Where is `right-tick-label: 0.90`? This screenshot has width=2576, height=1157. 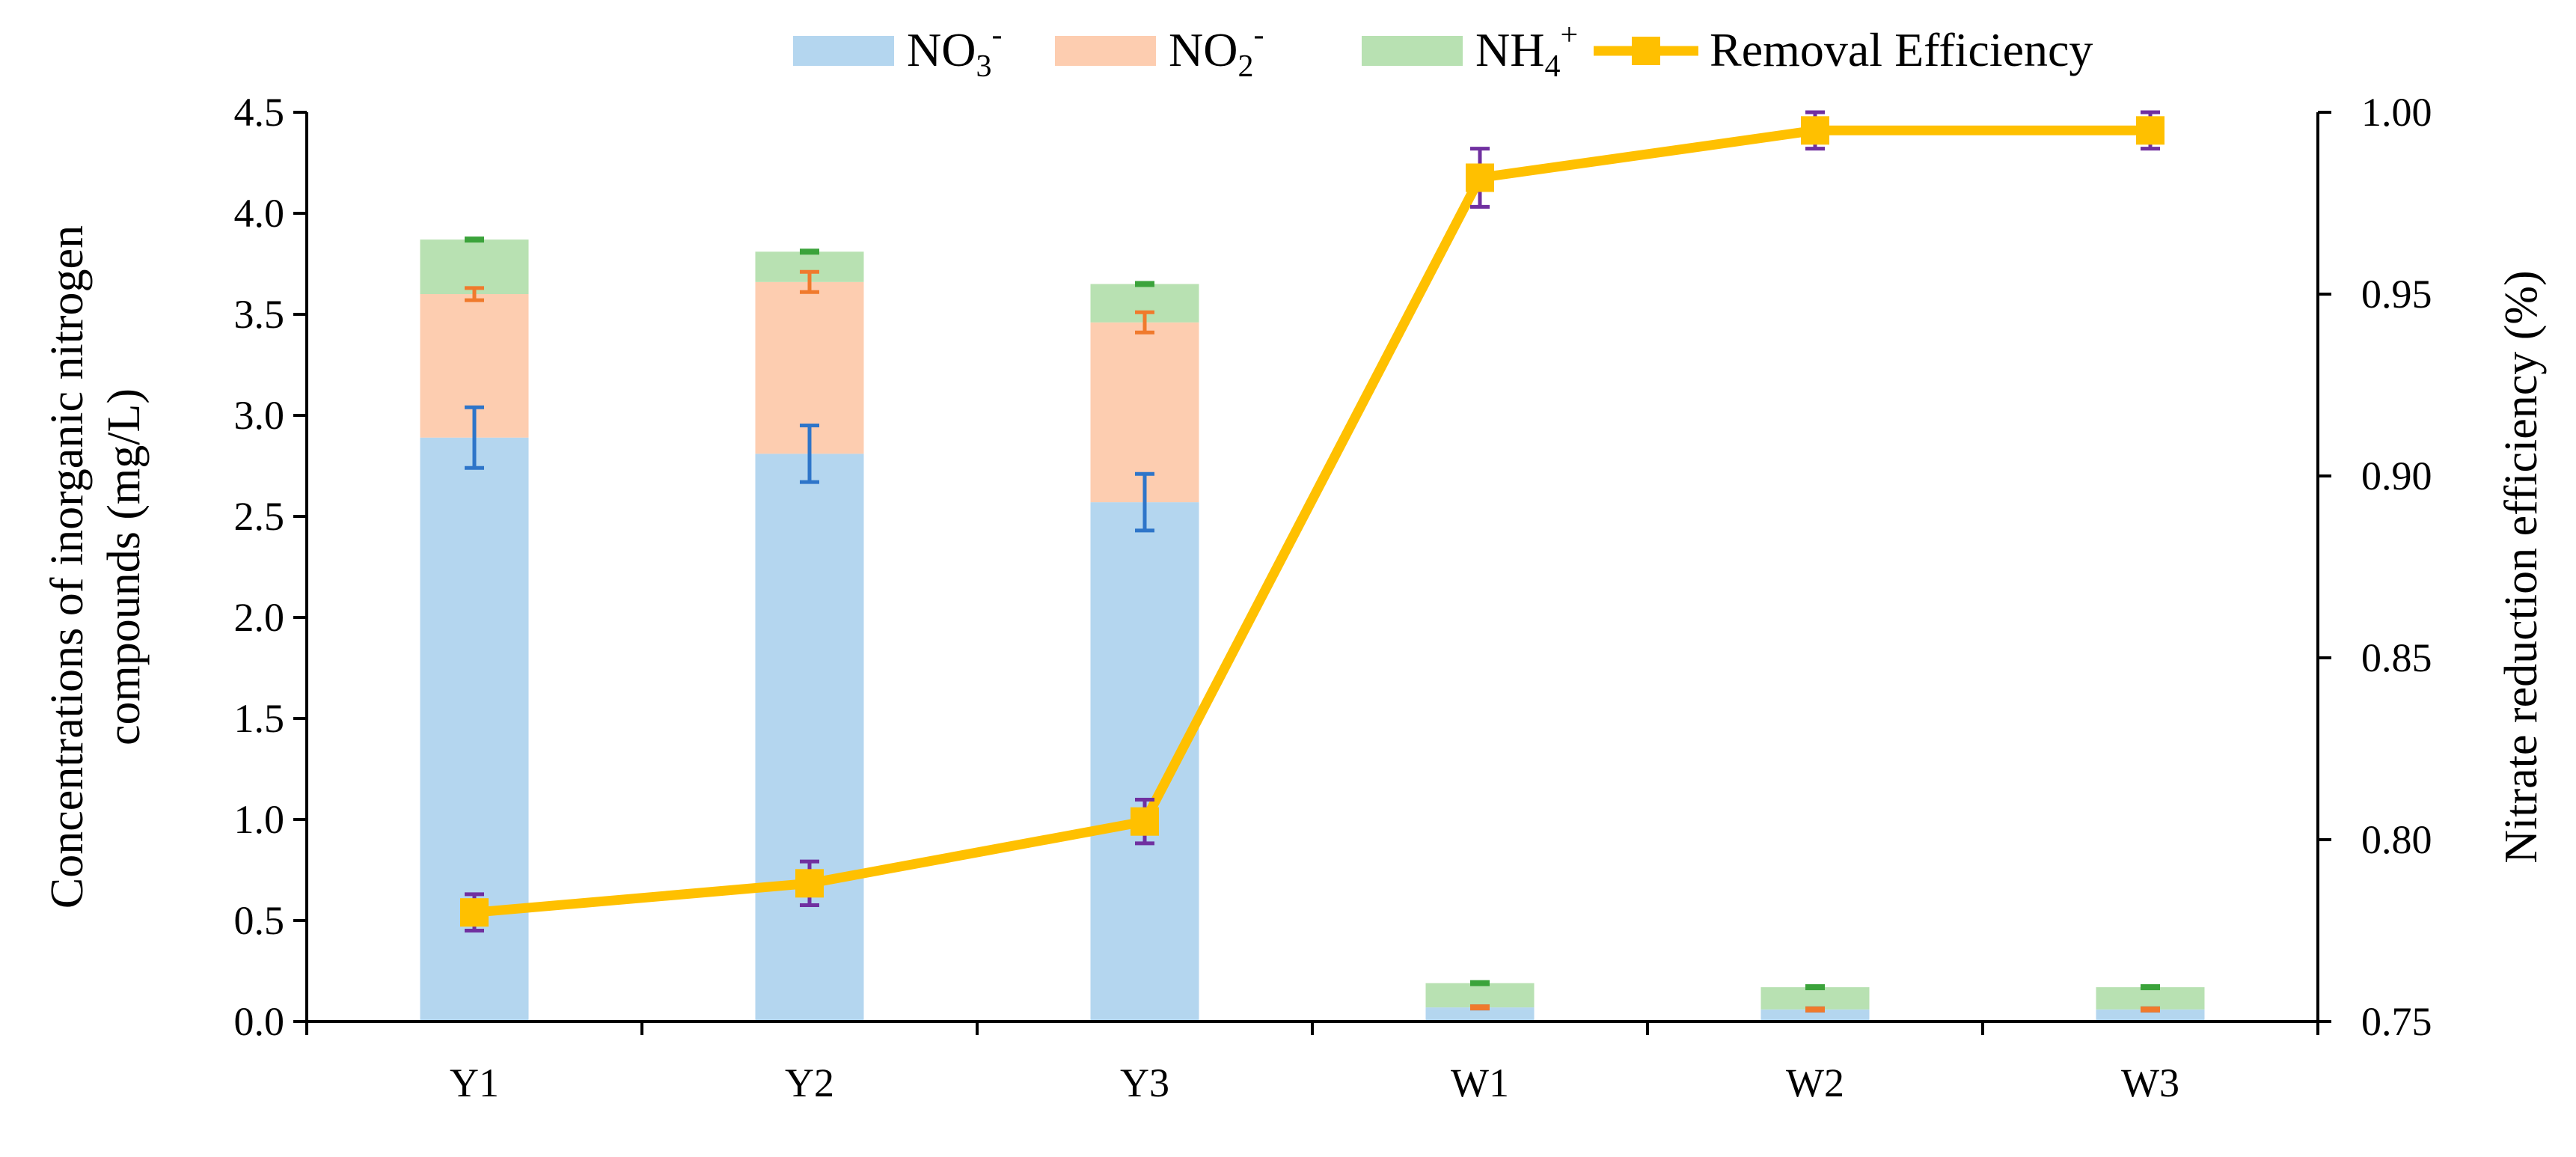
right-tick-label: 0.90 is located at coordinates (2396, 476).